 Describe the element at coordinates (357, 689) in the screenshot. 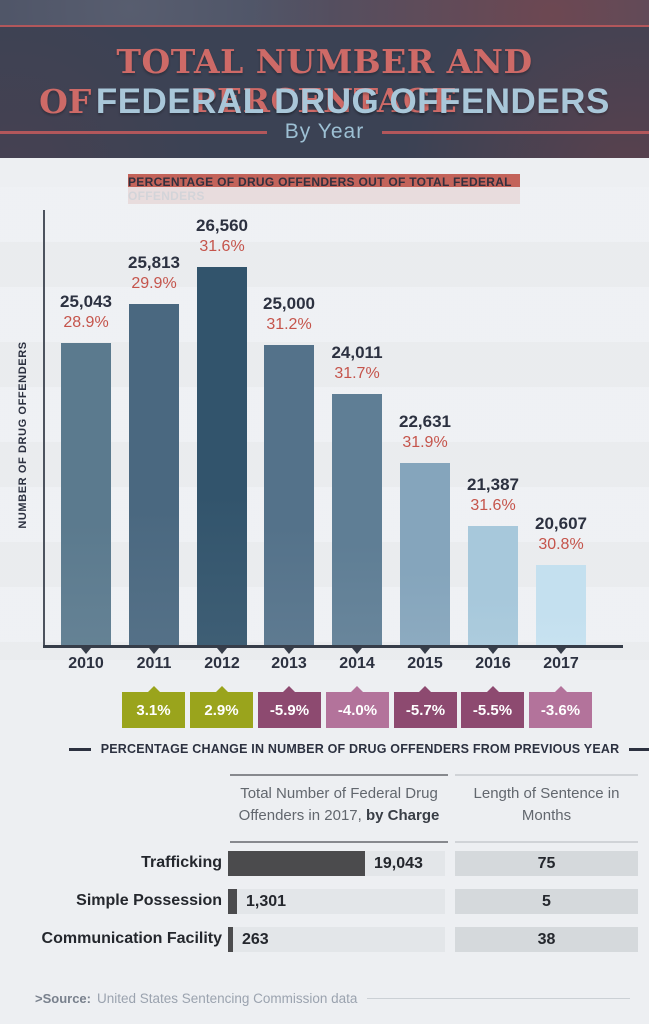

I see `change-badge-pointer-2014` at that location.